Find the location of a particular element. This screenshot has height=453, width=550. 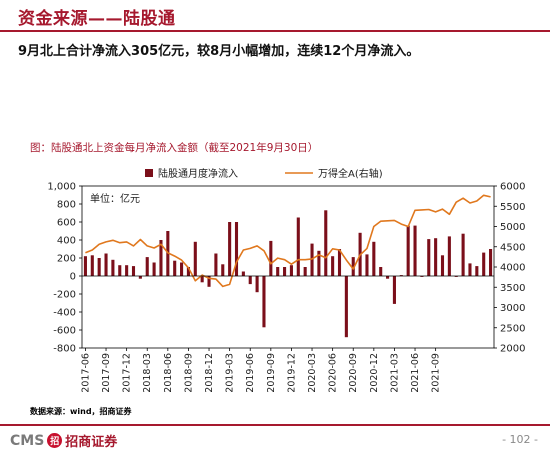

unit-label: 单位：亿元 is located at coordinates (115, 198).